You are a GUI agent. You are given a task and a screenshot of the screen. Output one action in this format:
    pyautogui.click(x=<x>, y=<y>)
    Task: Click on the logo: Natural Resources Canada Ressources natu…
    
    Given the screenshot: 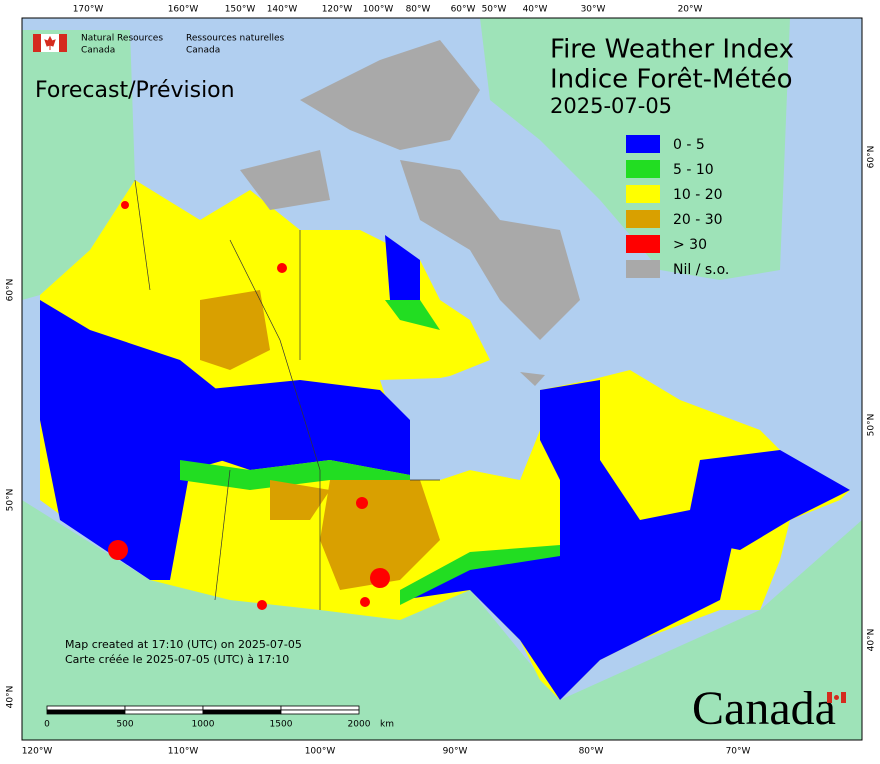 What is the action you would take?
    pyautogui.click(x=159, y=45)
    